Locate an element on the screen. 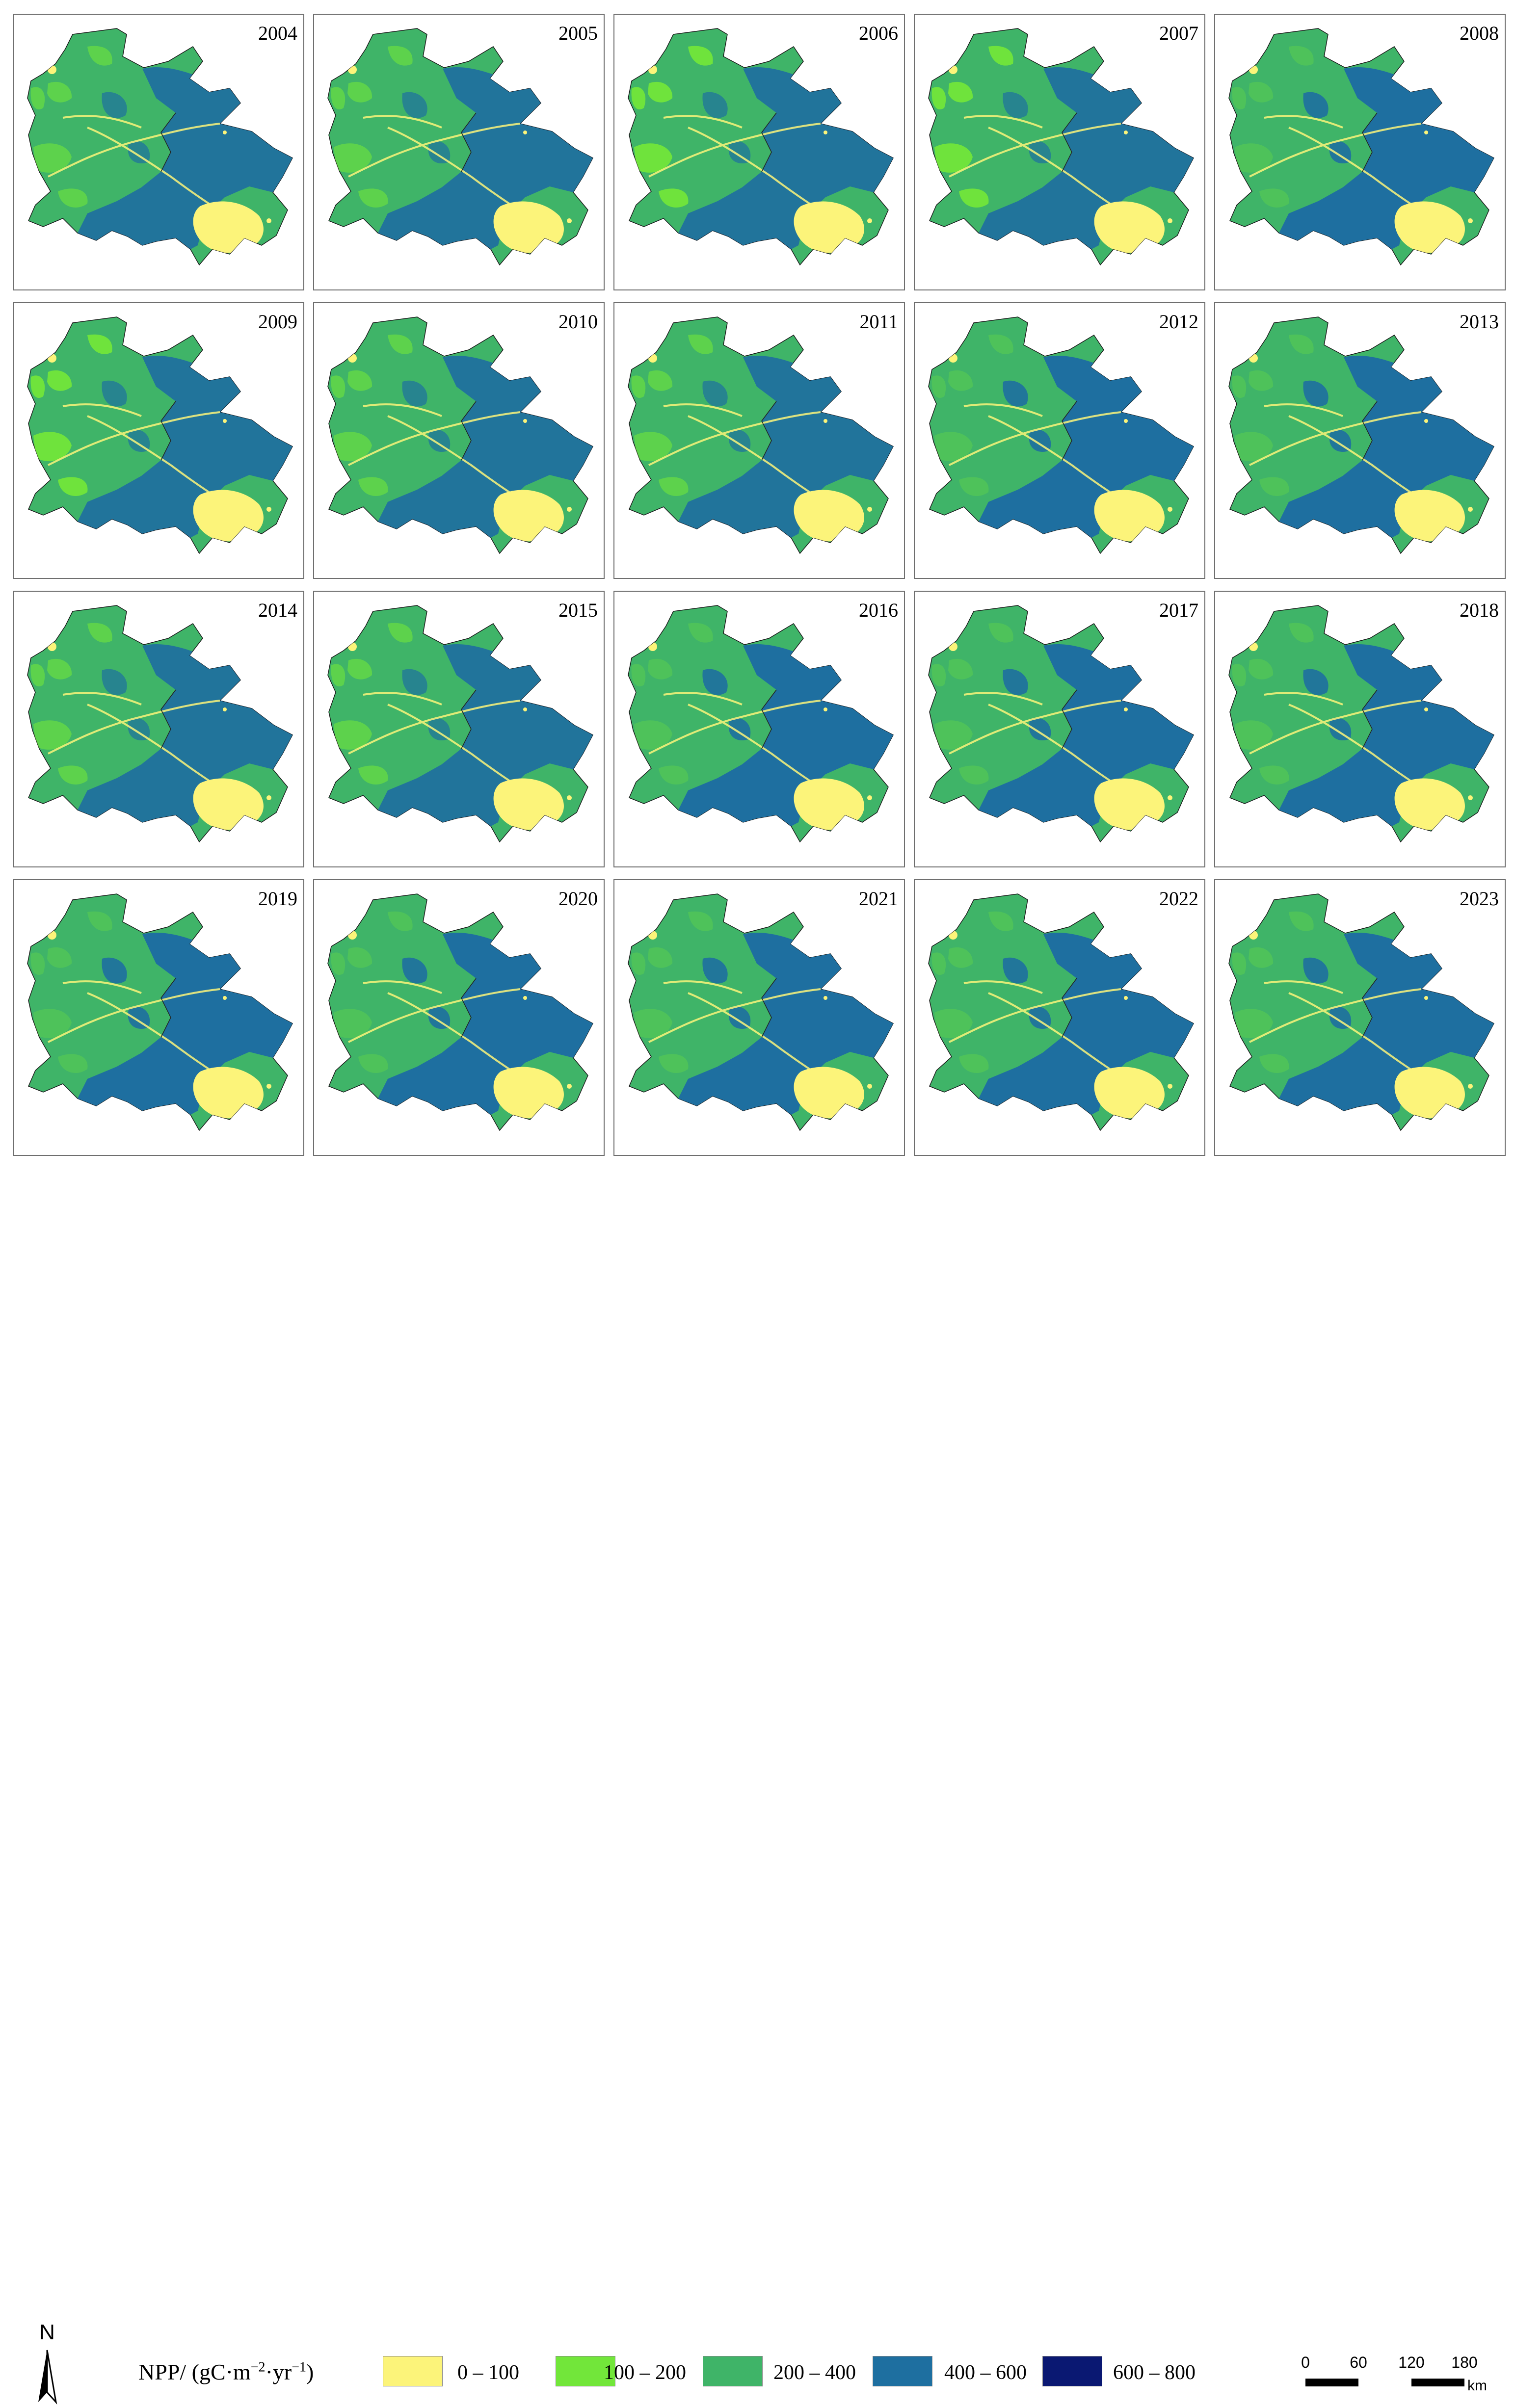 This screenshot has width=1515, height=2408. map-panel: 2014 is located at coordinates (158, 729).